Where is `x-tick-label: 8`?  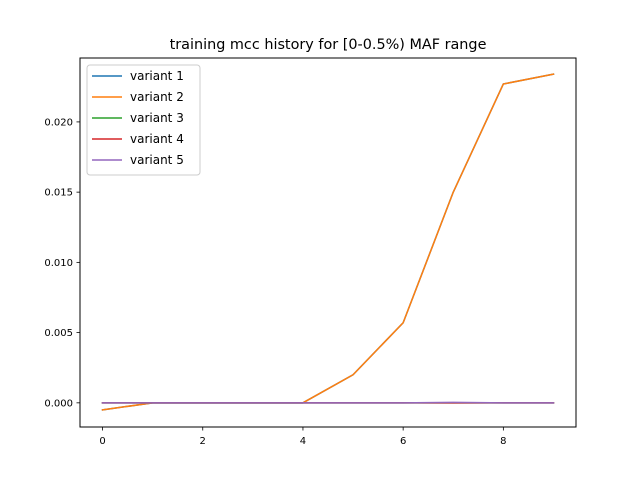
x-tick-label: 8 is located at coordinates (503, 441).